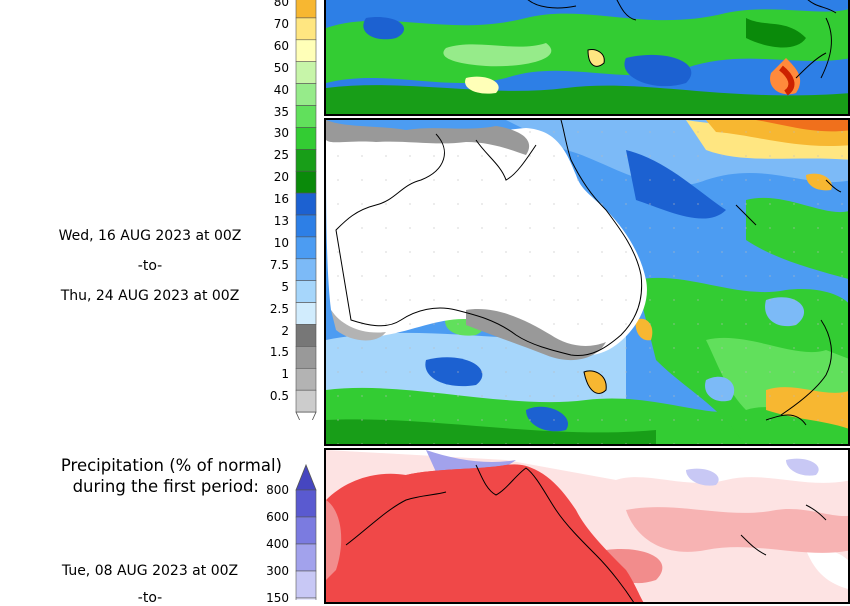 The width and height of the screenshot is (850, 606). I want to click on total-legend-label: 1.5, so click(279, 352).